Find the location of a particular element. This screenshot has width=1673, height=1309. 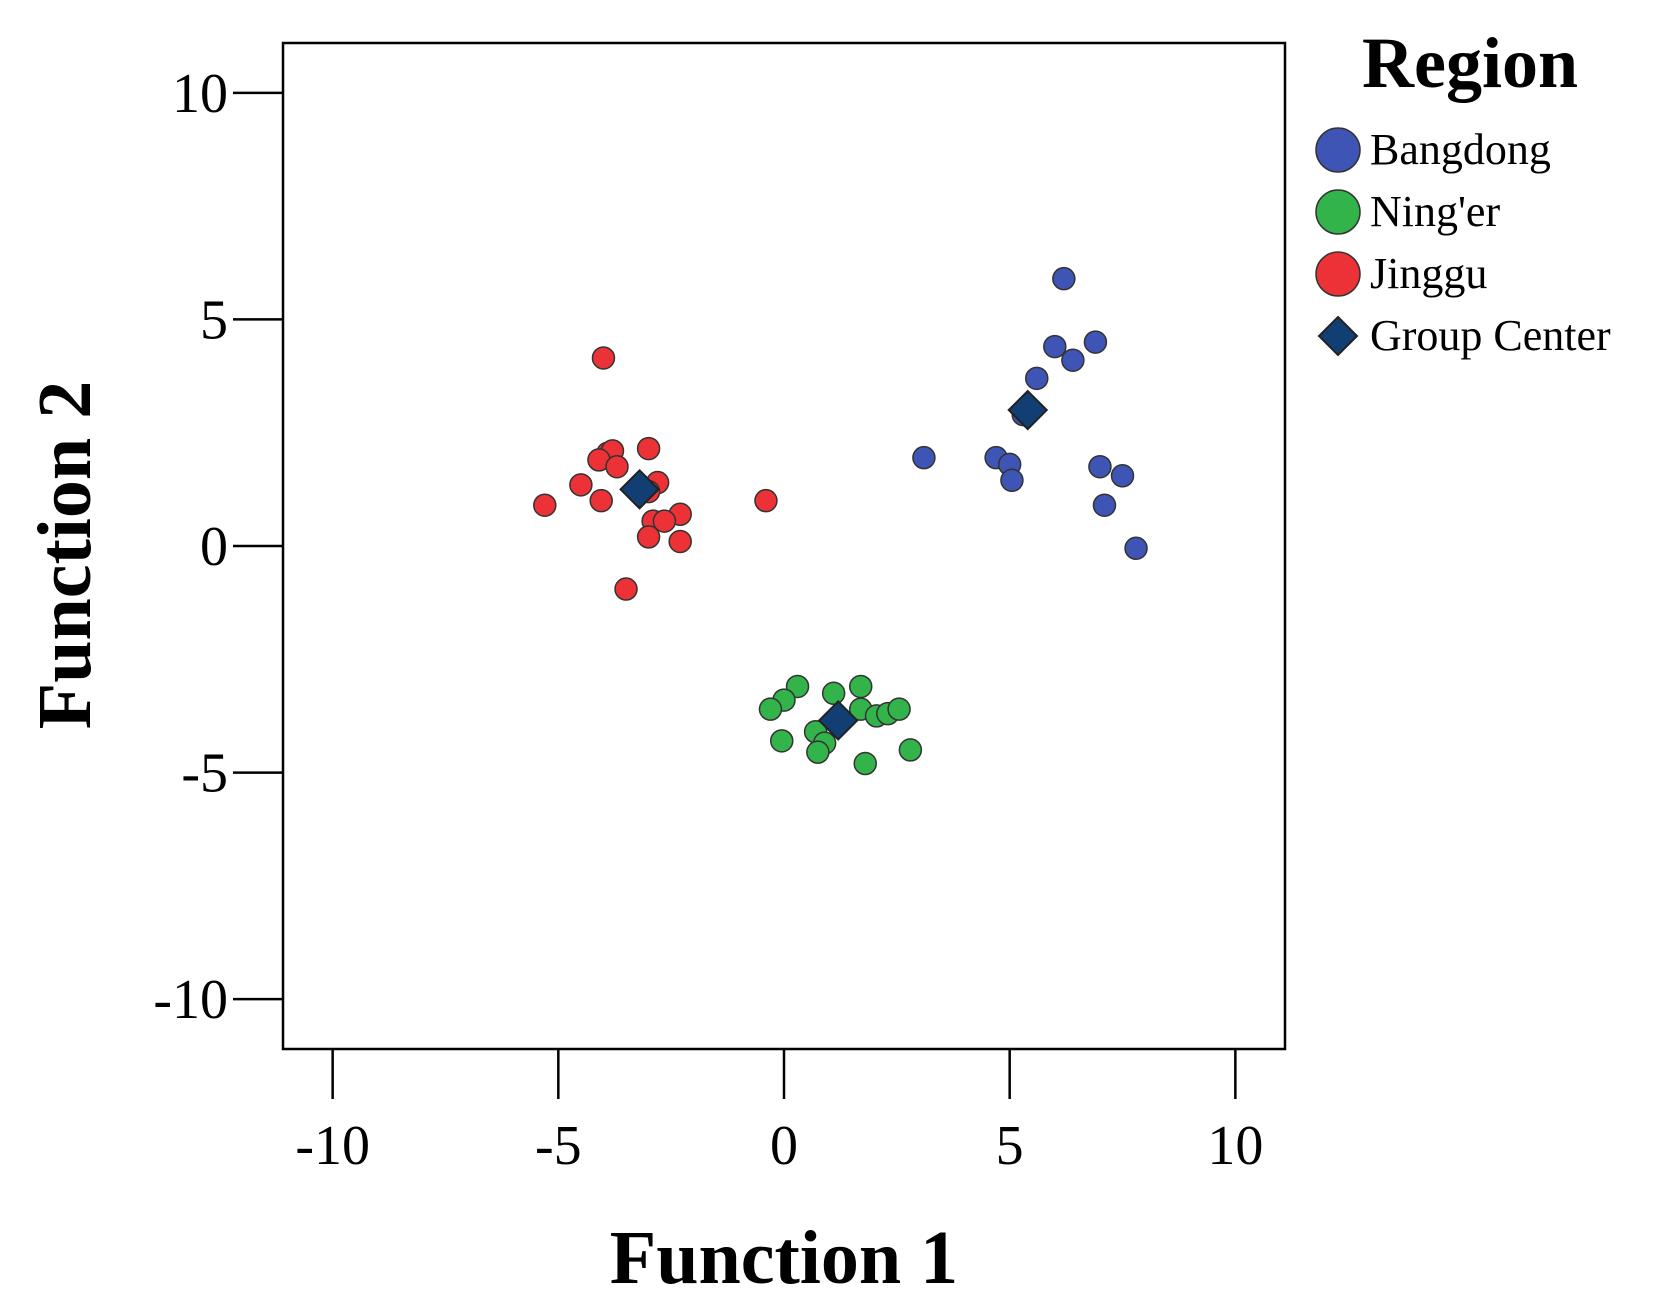

y-tick-label: 5 is located at coordinates (214, 320).